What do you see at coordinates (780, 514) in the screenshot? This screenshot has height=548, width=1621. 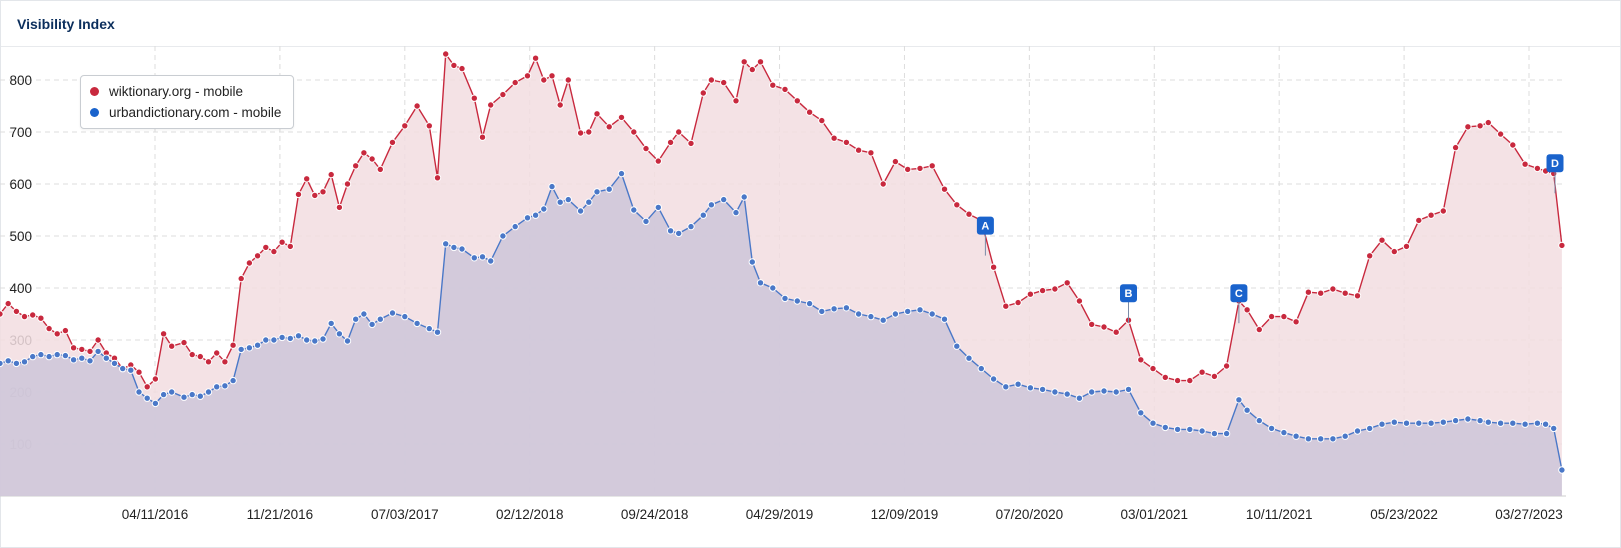 I see `x-tick-label: 04/29/2019` at bounding box center [780, 514].